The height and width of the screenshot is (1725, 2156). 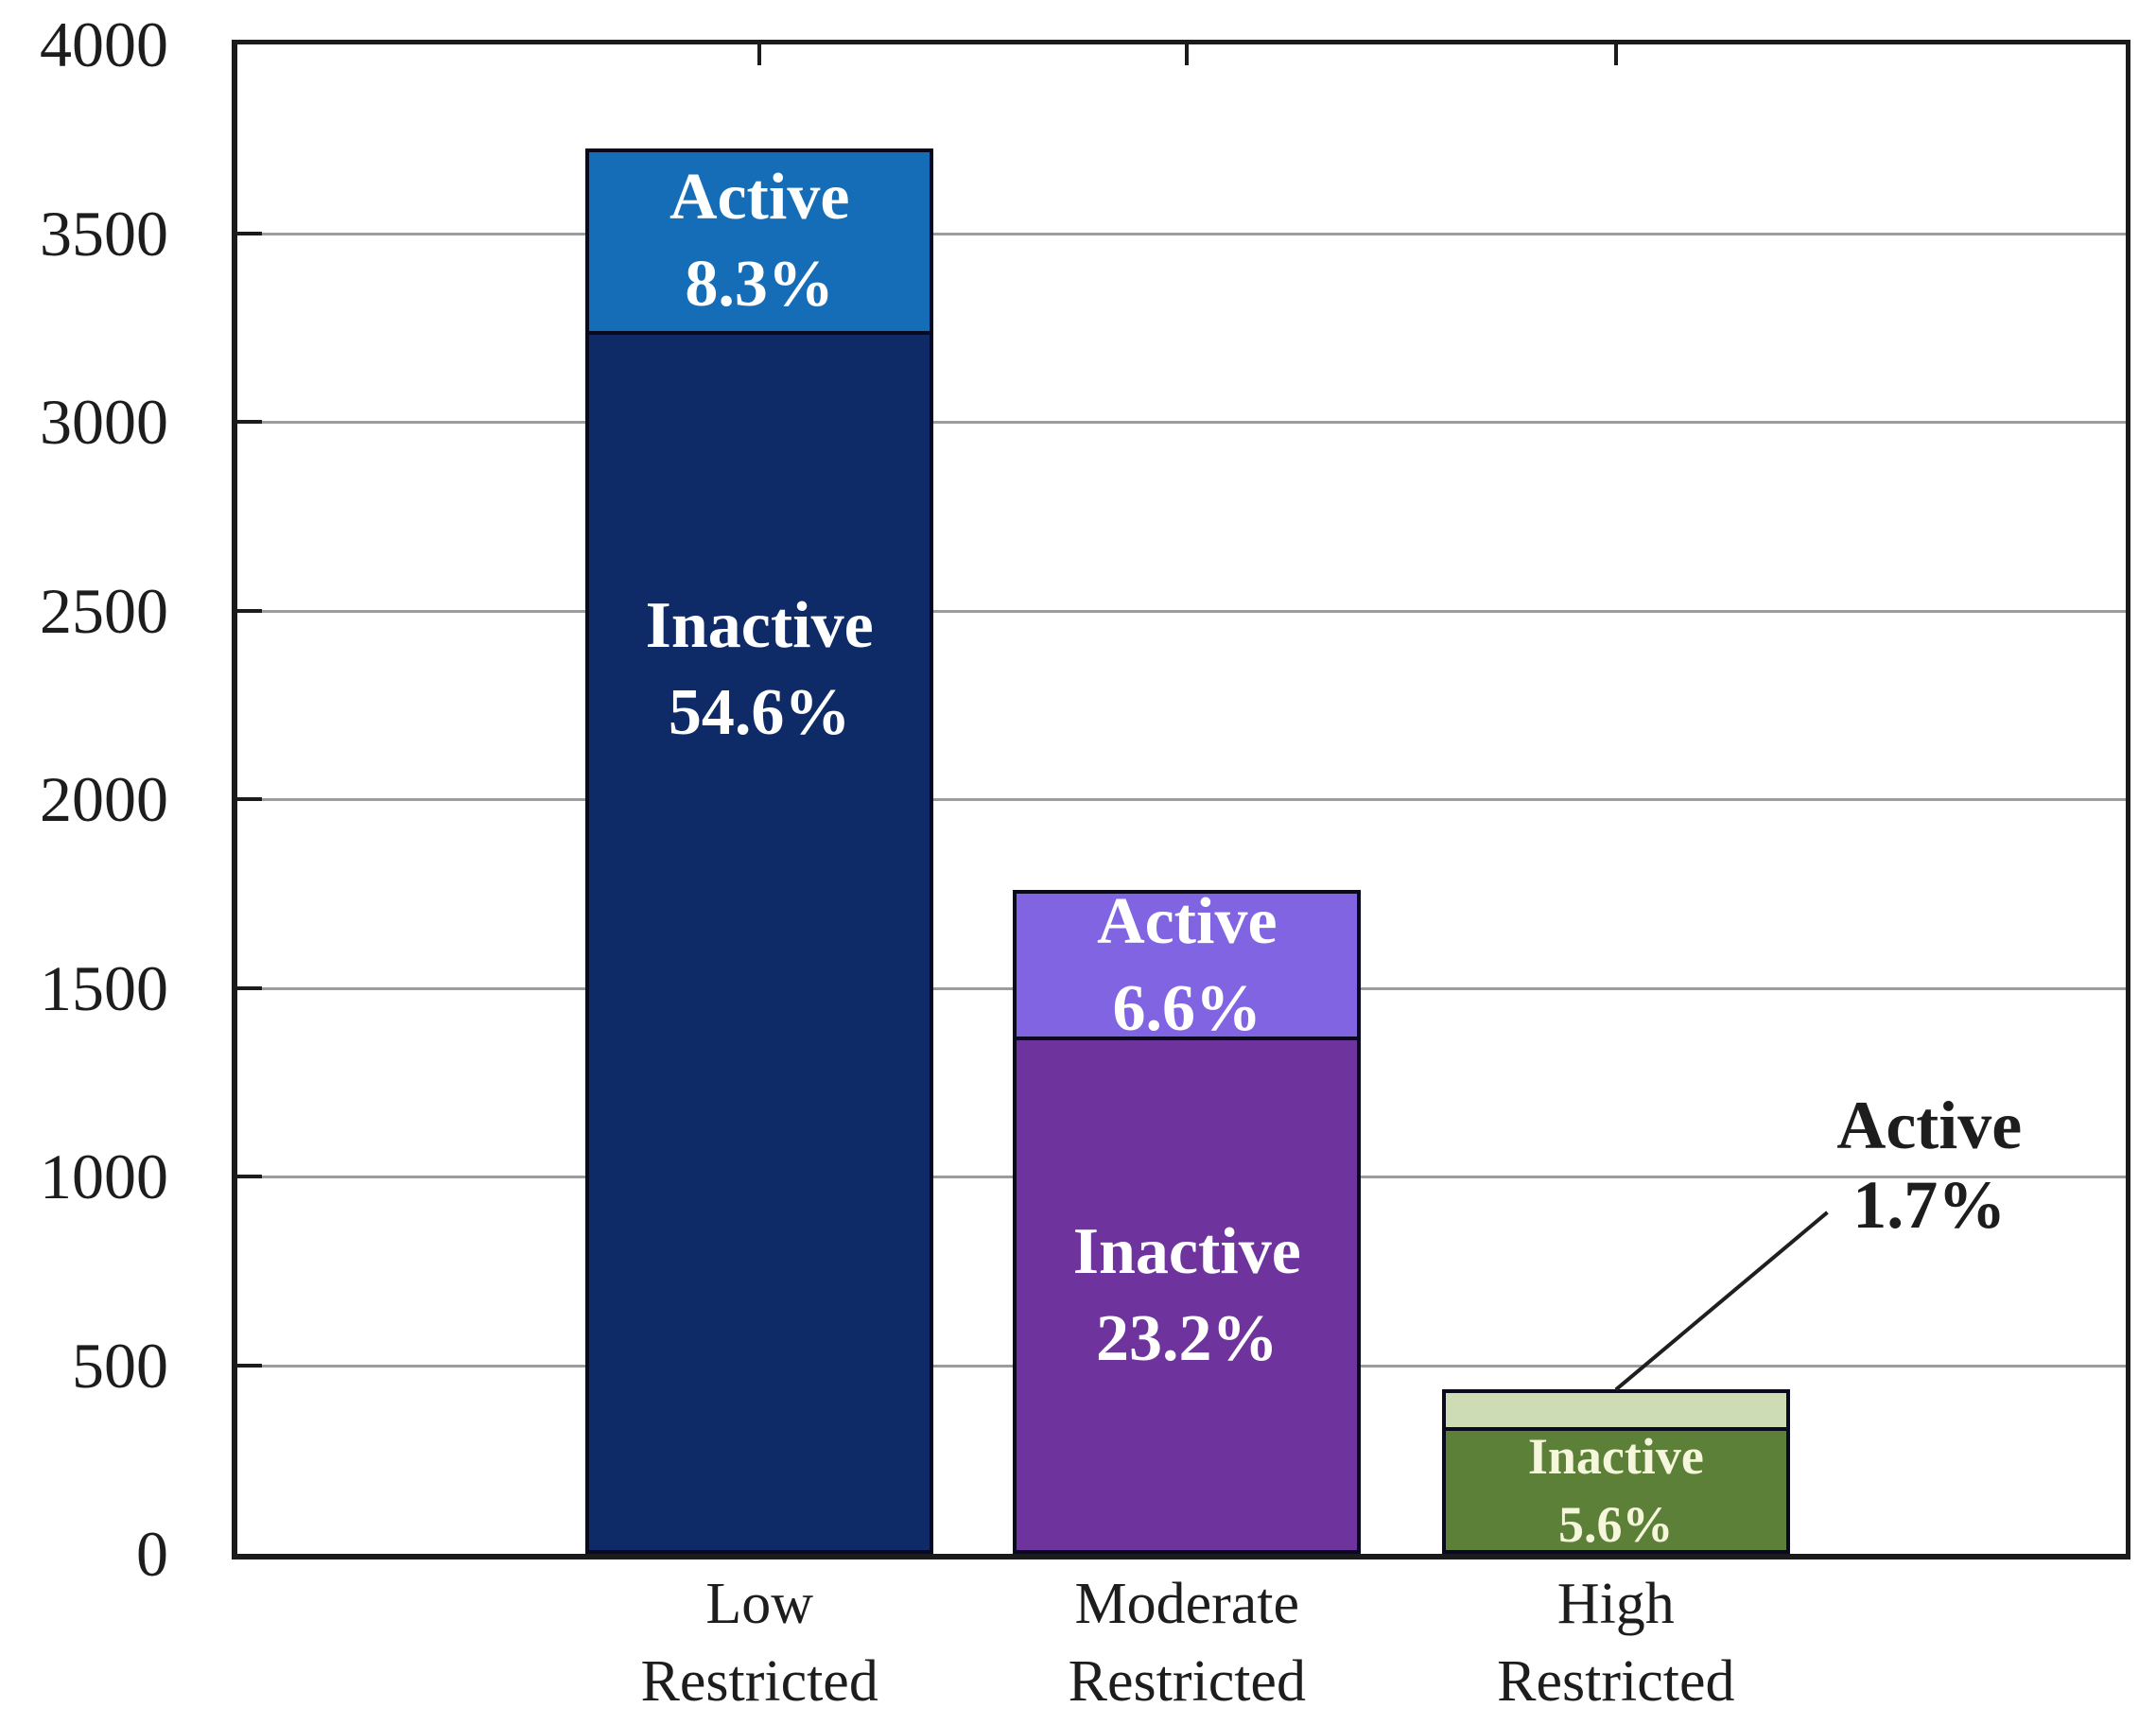 What do you see at coordinates (1616, 1642) in the screenshot?
I see `x-category-label-2: High Restricted` at bounding box center [1616, 1642].